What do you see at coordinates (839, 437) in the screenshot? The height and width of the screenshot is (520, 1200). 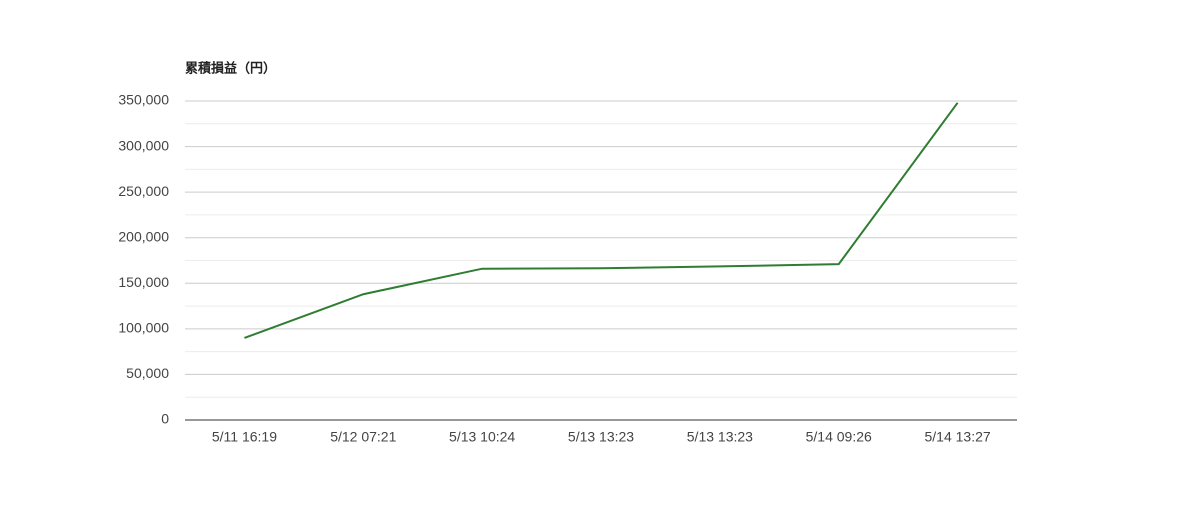 I see `x-tick-label: 5/14 09:26` at bounding box center [839, 437].